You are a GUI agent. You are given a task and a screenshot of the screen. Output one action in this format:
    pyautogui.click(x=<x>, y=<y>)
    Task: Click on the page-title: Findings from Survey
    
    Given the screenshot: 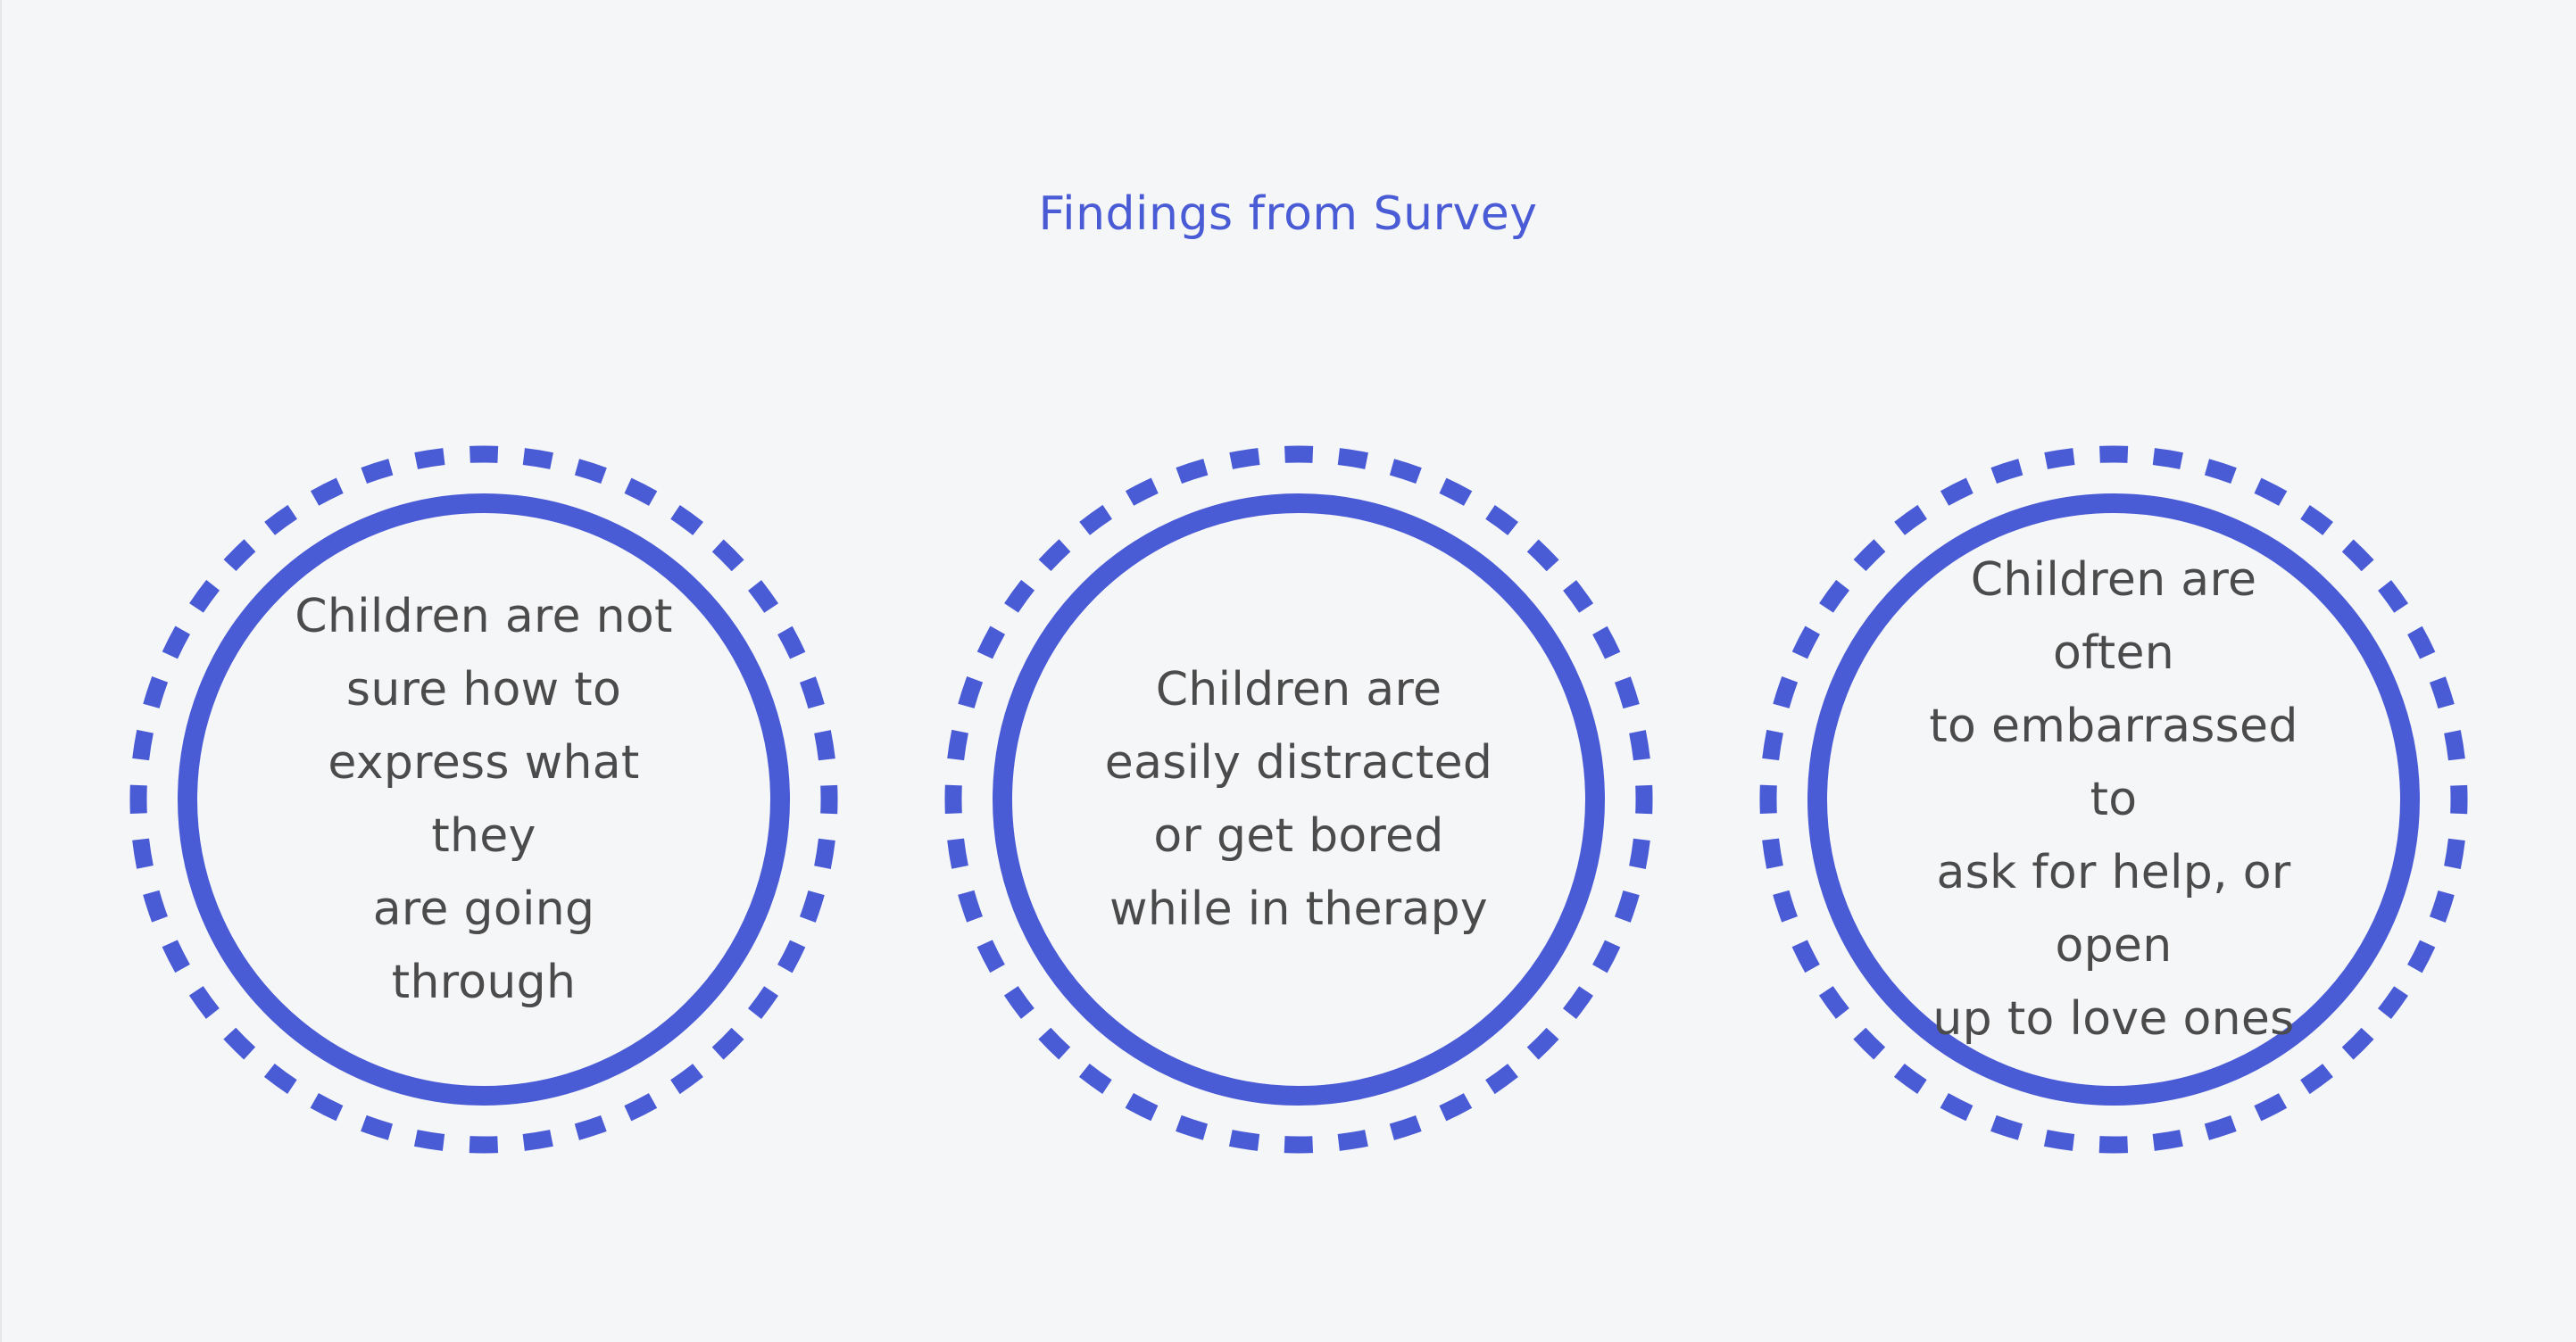 What is the action you would take?
    pyautogui.click(x=1288, y=214)
    